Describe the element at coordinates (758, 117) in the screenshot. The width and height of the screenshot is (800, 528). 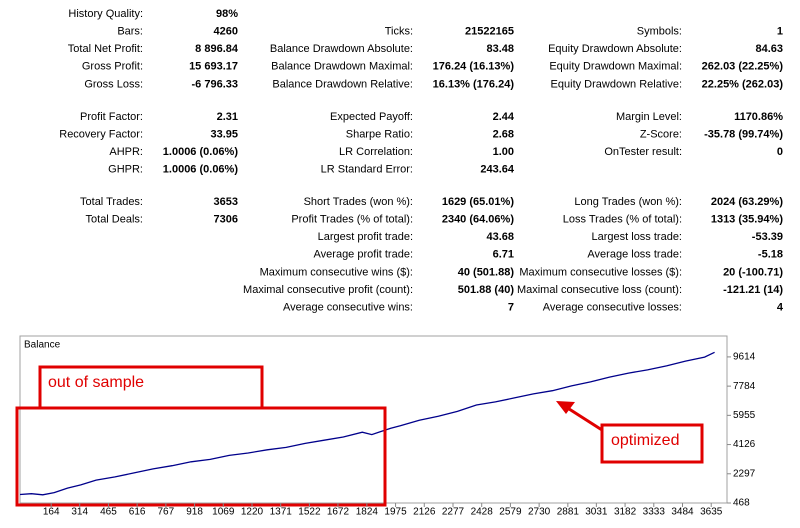
I see `stat-value: 1170.86%` at that location.